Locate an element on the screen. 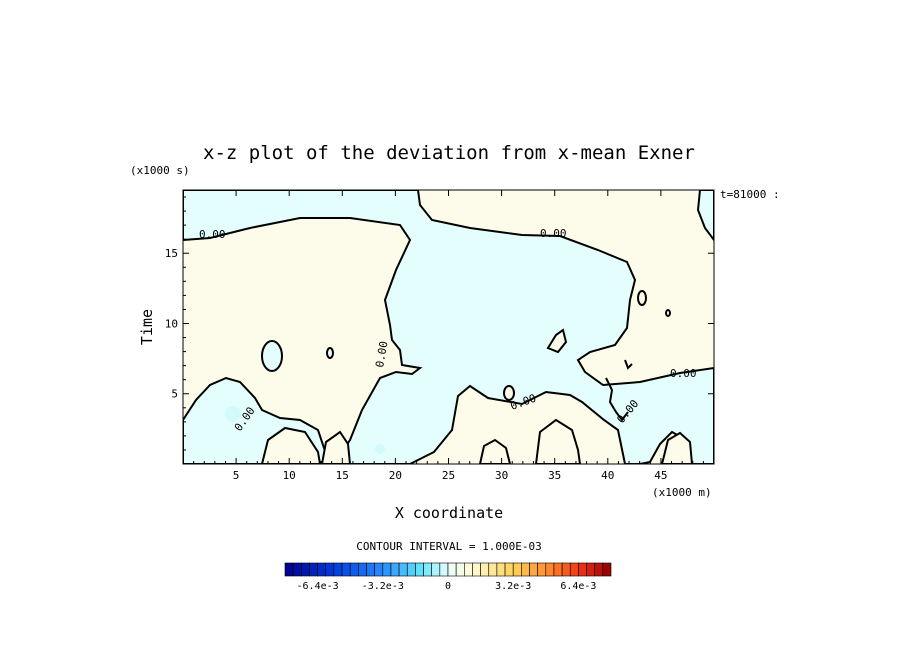 This screenshot has width=904, height=654. colorbar-tick-label: 0 is located at coordinates (448, 586).